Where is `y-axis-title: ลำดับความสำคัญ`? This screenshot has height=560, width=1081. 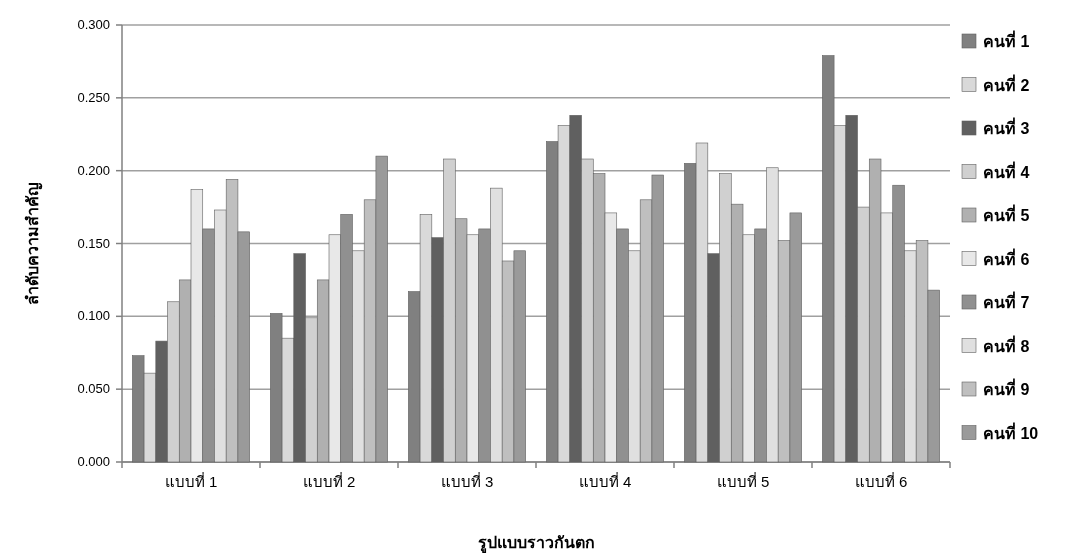
y-axis-title: ลำดับความสำคัญ is located at coordinates (33, 243).